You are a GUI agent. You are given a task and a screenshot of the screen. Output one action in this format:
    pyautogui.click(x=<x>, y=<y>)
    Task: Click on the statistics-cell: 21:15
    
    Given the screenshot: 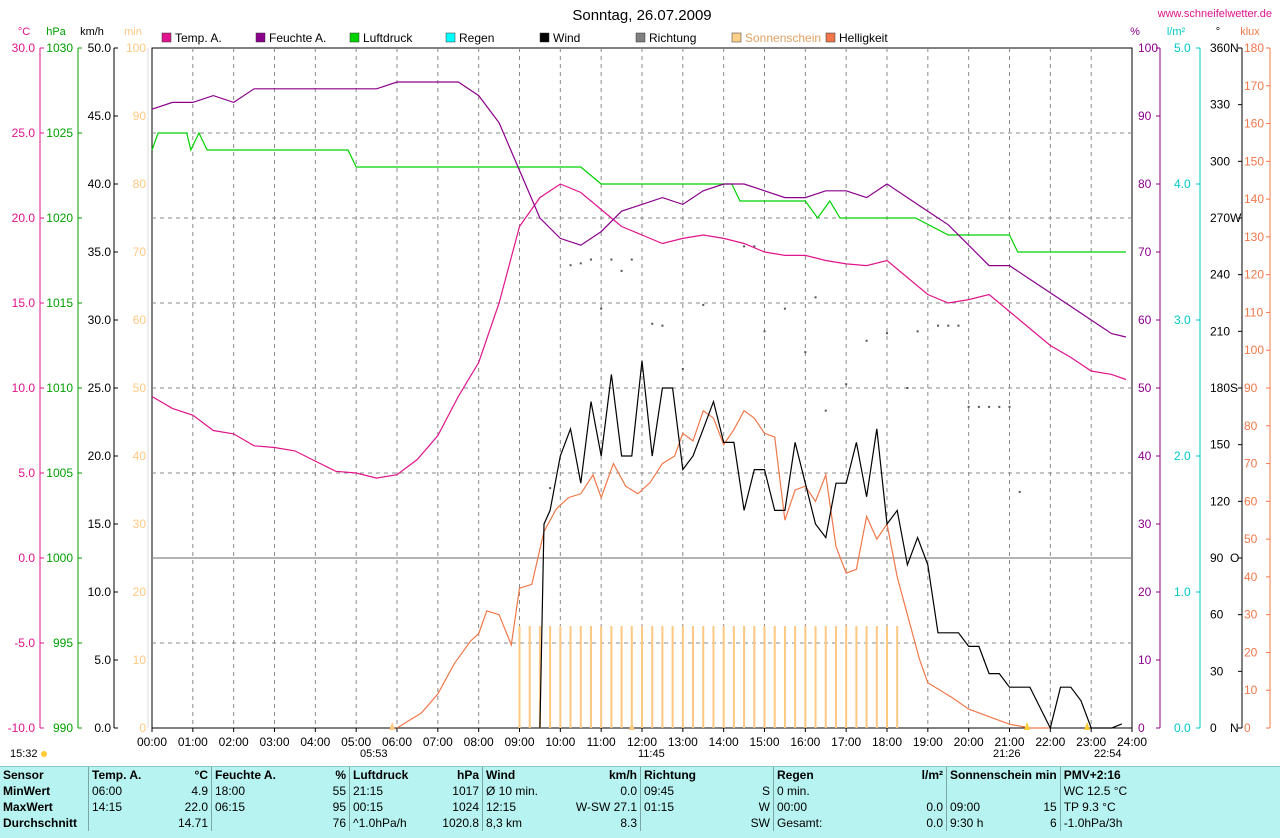 What is the action you would take?
    pyautogui.click(x=392, y=791)
    